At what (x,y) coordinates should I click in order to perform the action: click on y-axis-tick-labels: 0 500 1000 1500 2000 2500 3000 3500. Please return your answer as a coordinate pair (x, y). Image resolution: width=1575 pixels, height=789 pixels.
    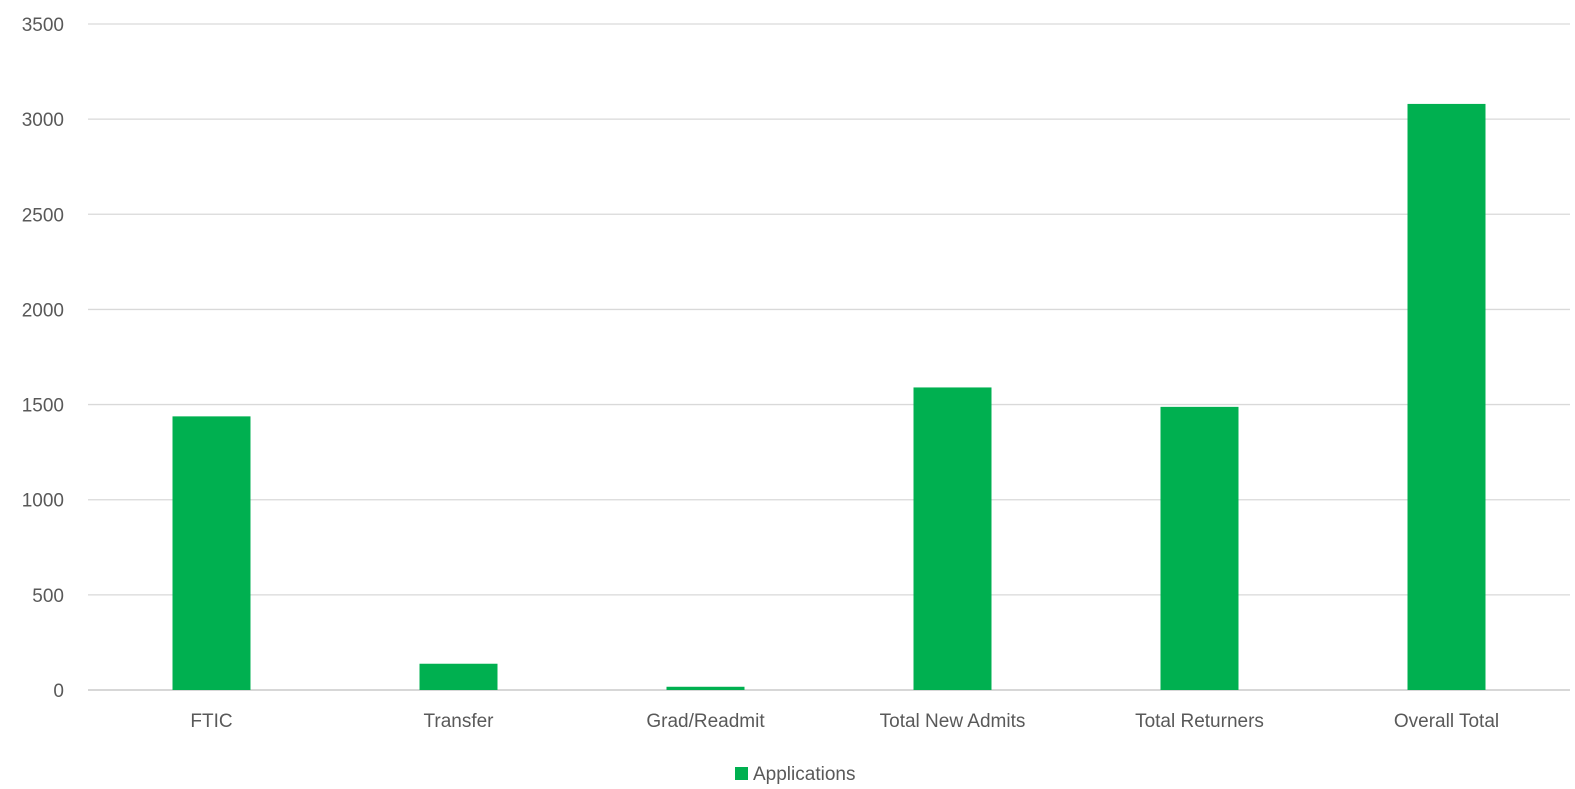
    Looking at the image, I should click on (43, 358).